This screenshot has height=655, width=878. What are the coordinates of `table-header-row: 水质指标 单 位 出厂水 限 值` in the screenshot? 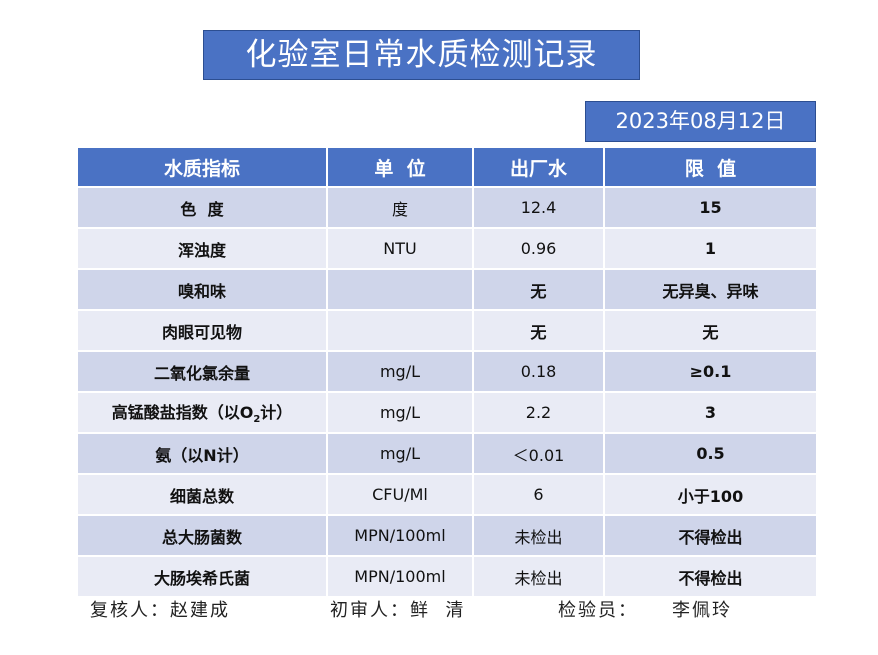 It's located at (447, 167).